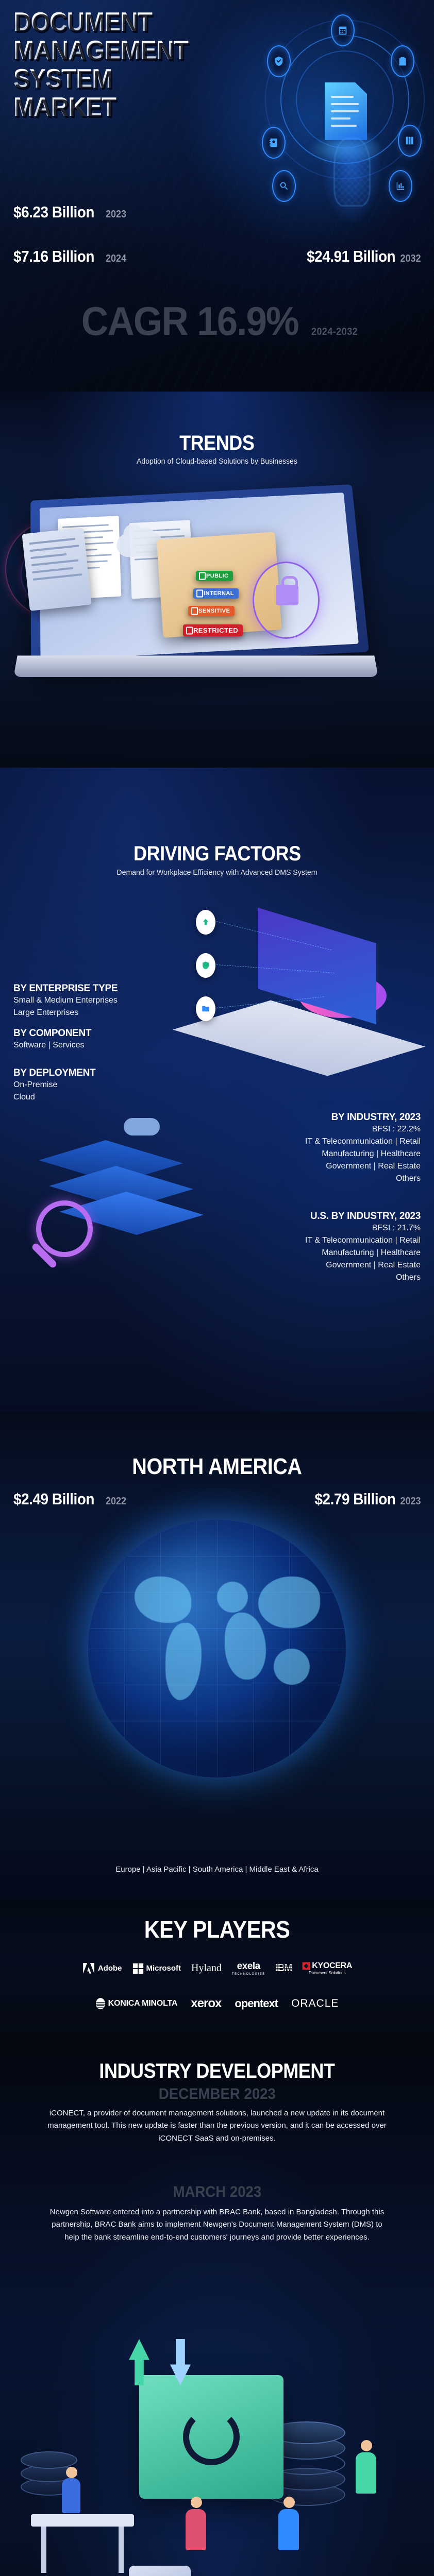  What do you see at coordinates (256, 2003) in the screenshot?
I see `opentext-logo: opentext` at bounding box center [256, 2003].